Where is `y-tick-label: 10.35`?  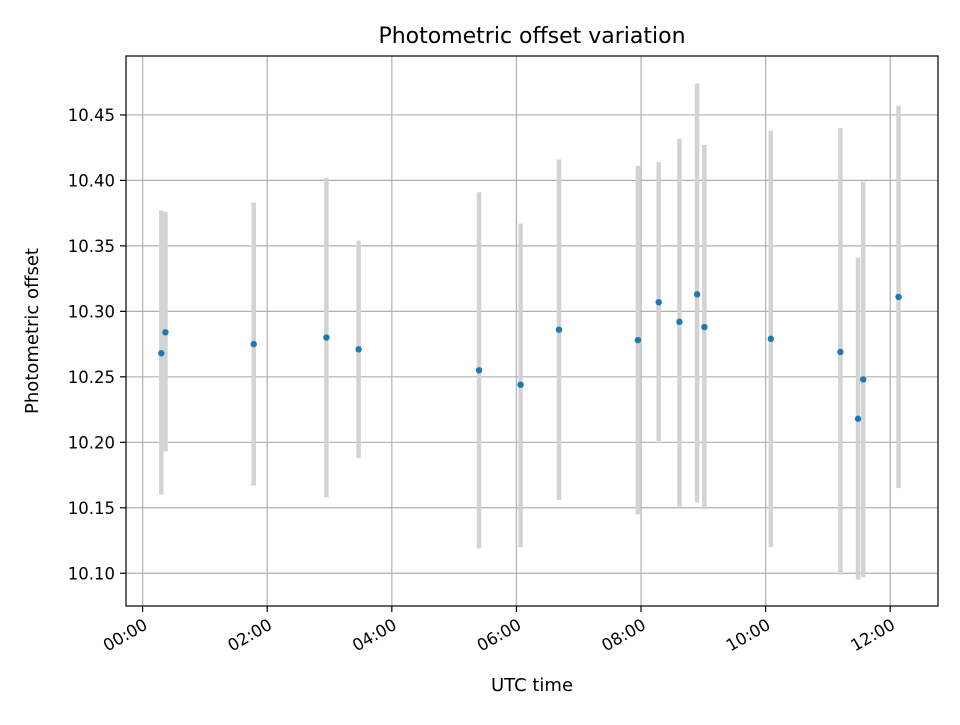 y-tick-label: 10.35 is located at coordinates (91, 246).